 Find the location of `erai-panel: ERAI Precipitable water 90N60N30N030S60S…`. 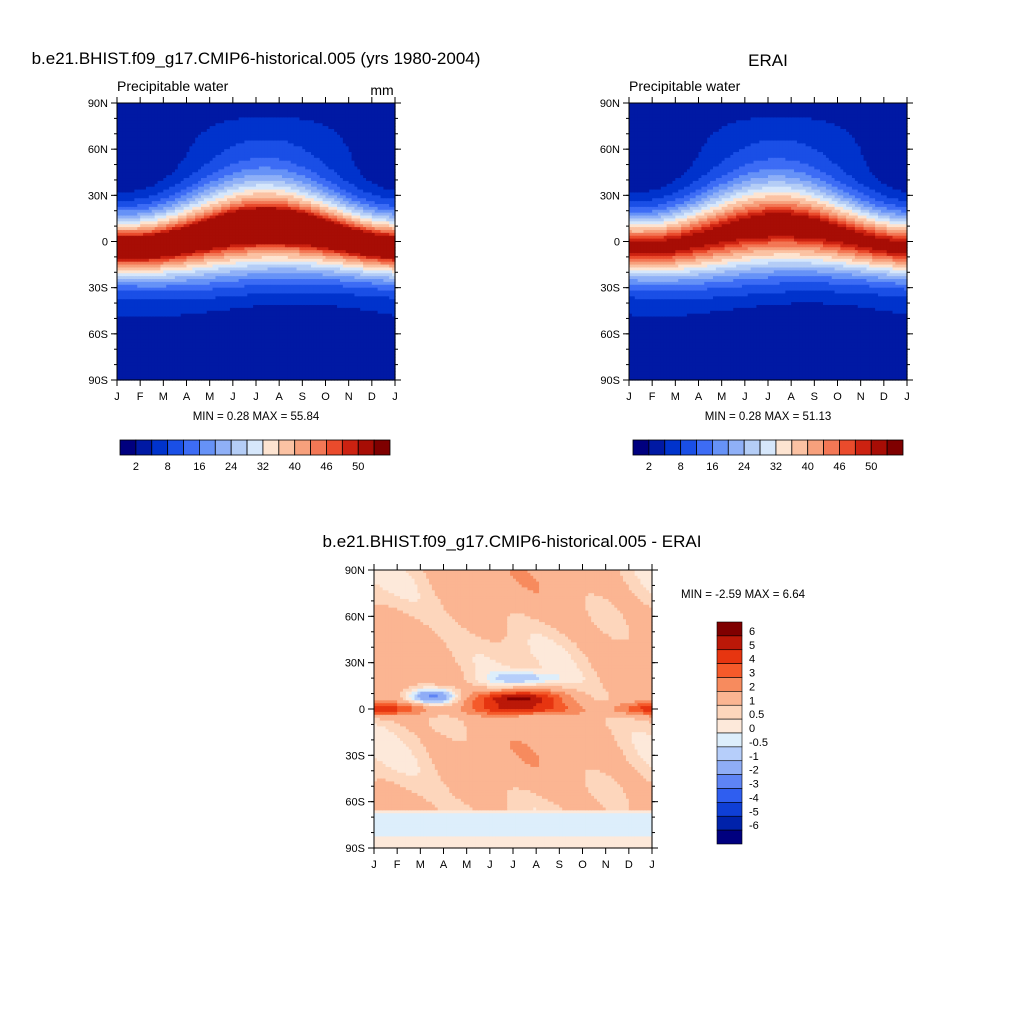

erai-panel: ERAI Precipitable water 90N60N30N030S60S… is located at coordinates (756, 262).